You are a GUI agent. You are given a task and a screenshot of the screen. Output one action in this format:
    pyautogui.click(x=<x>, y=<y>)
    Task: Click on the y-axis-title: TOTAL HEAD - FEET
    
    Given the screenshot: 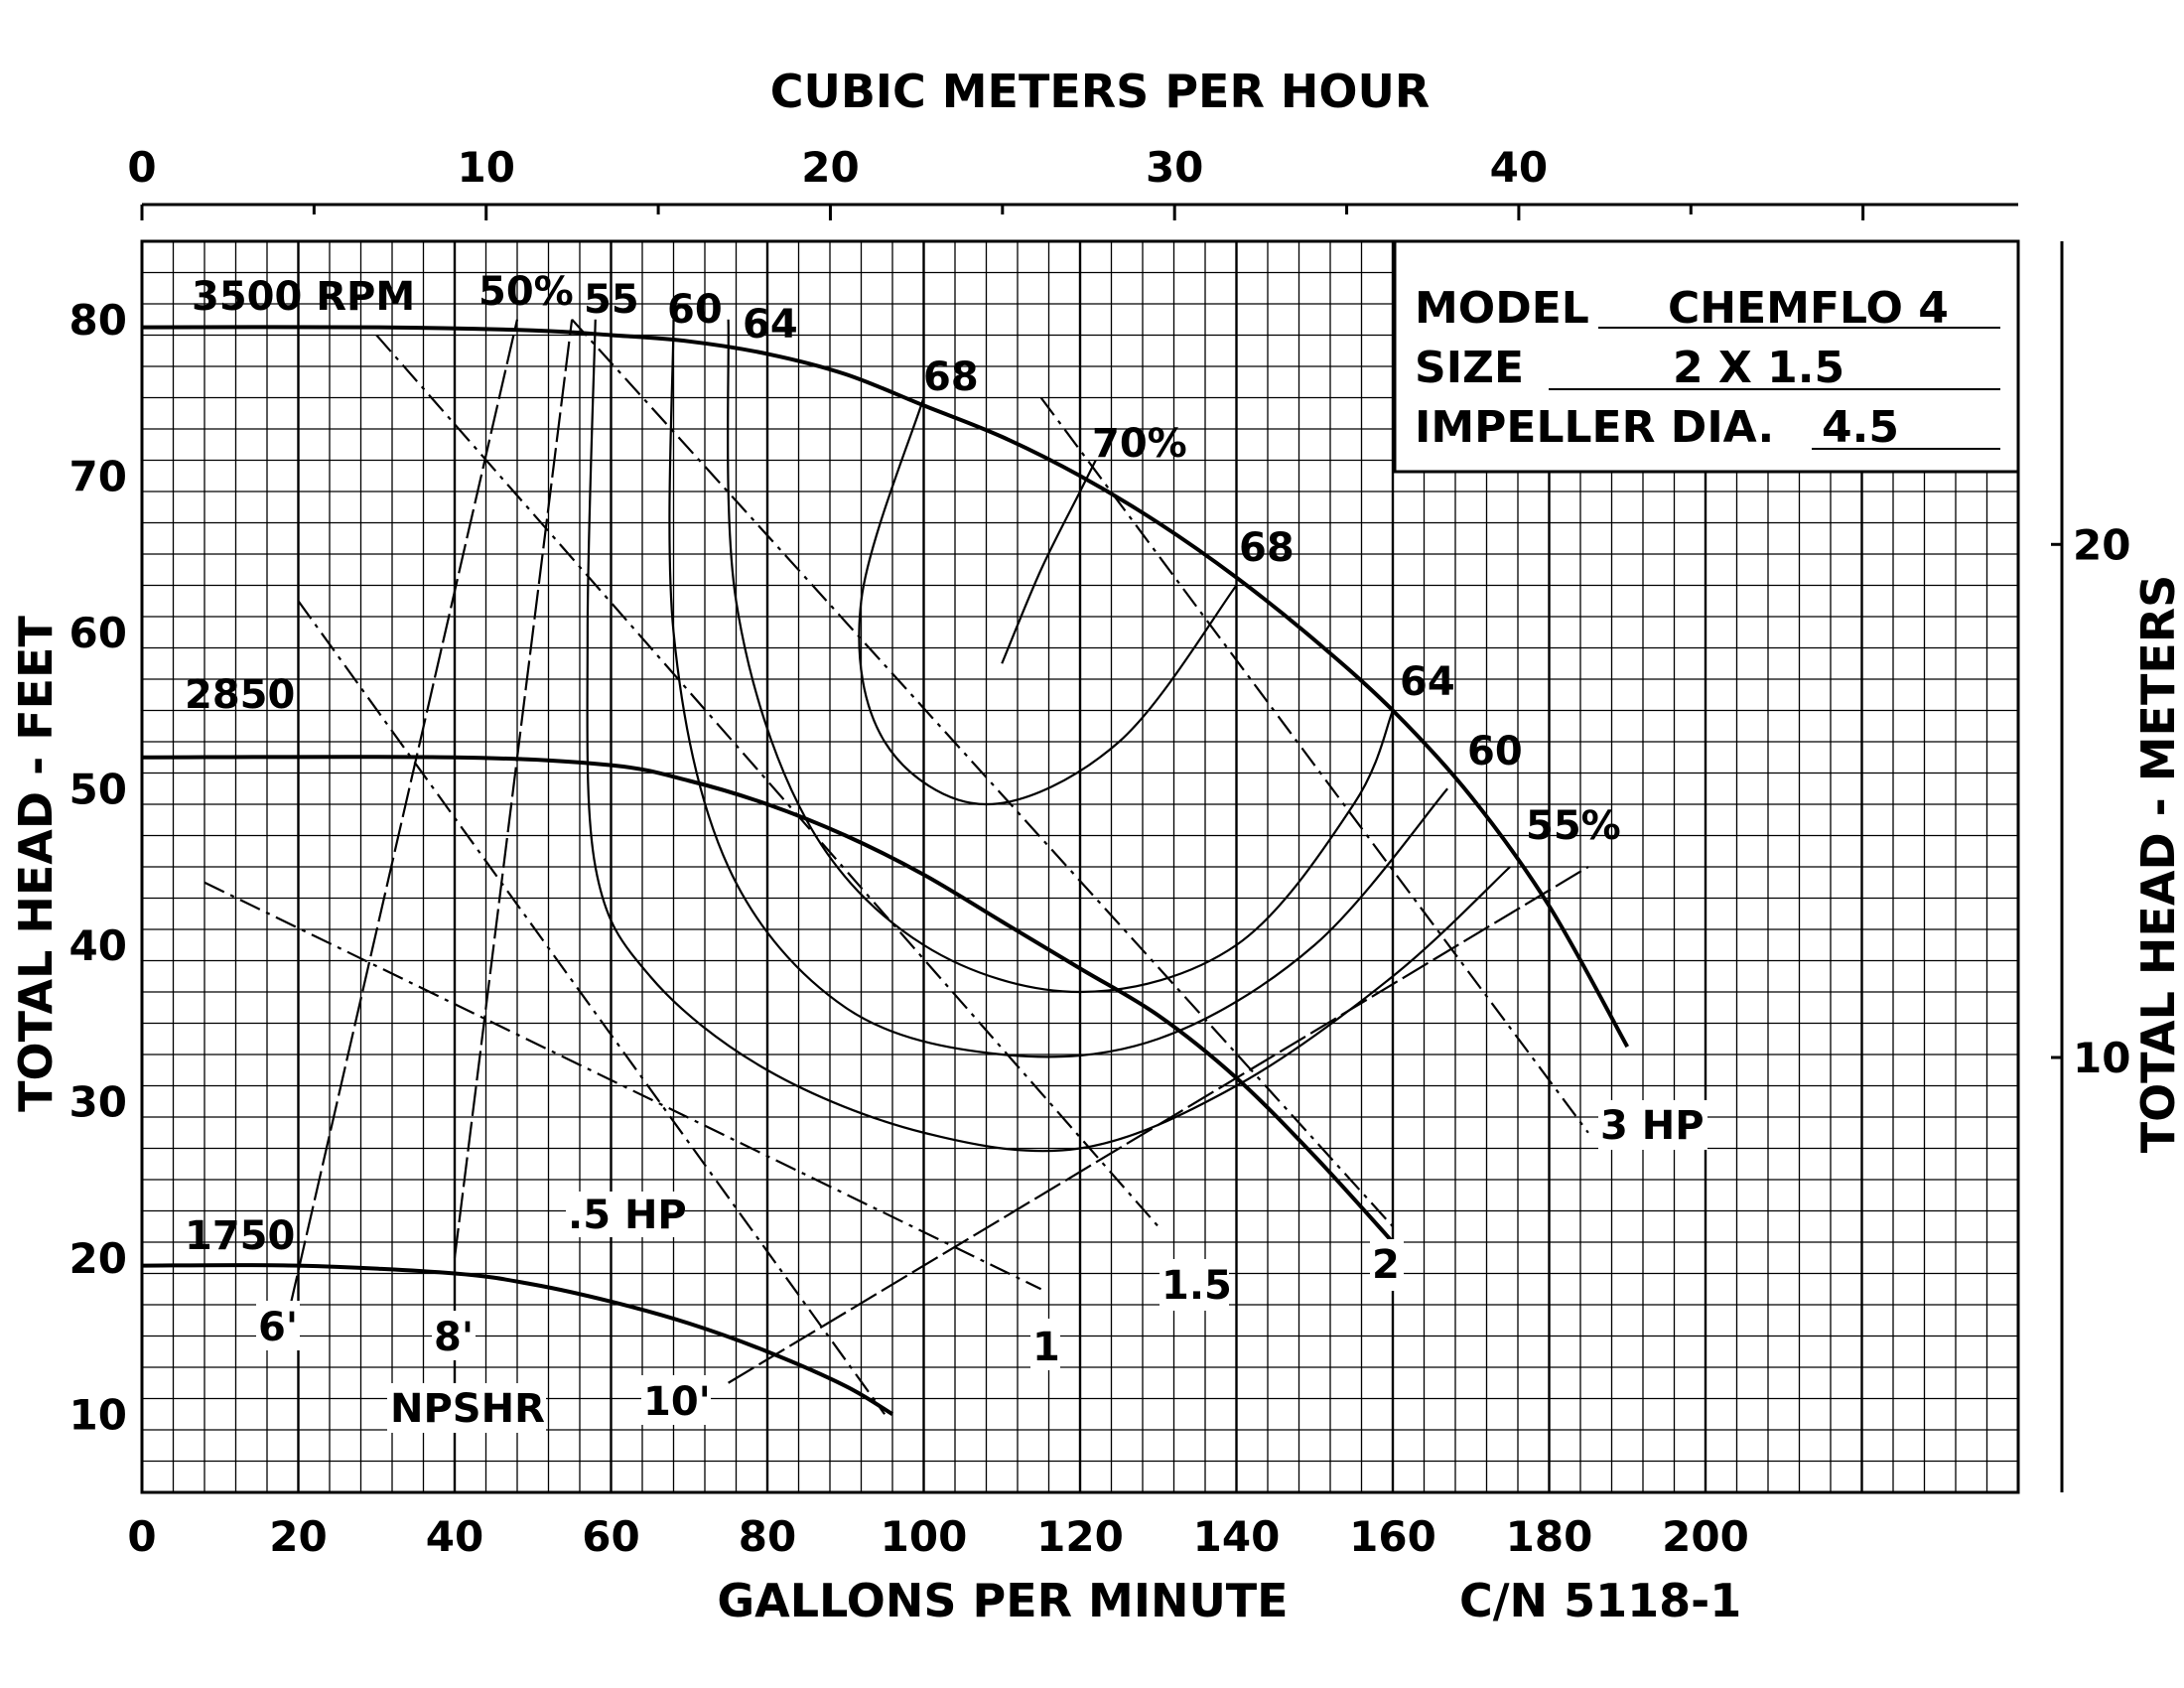 What is the action you would take?
    pyautogui.click(x=36, y=864)
    